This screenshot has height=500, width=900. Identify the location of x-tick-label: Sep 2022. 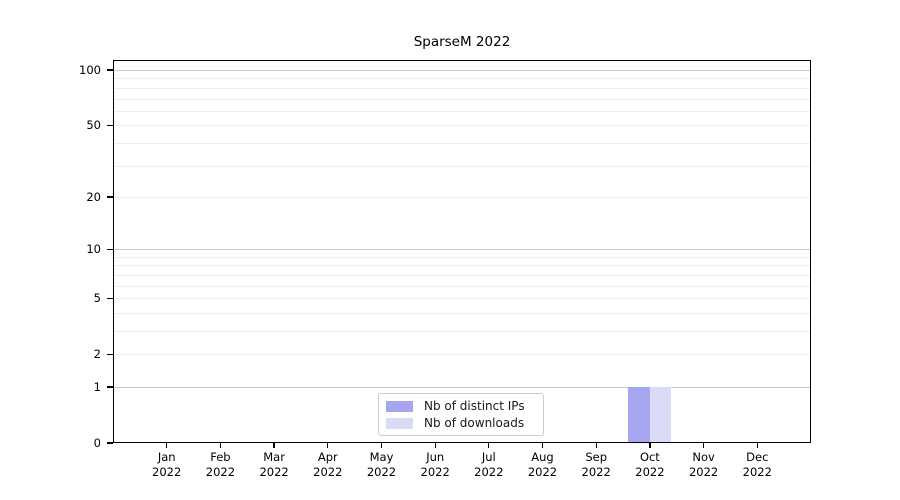
(596, 464).